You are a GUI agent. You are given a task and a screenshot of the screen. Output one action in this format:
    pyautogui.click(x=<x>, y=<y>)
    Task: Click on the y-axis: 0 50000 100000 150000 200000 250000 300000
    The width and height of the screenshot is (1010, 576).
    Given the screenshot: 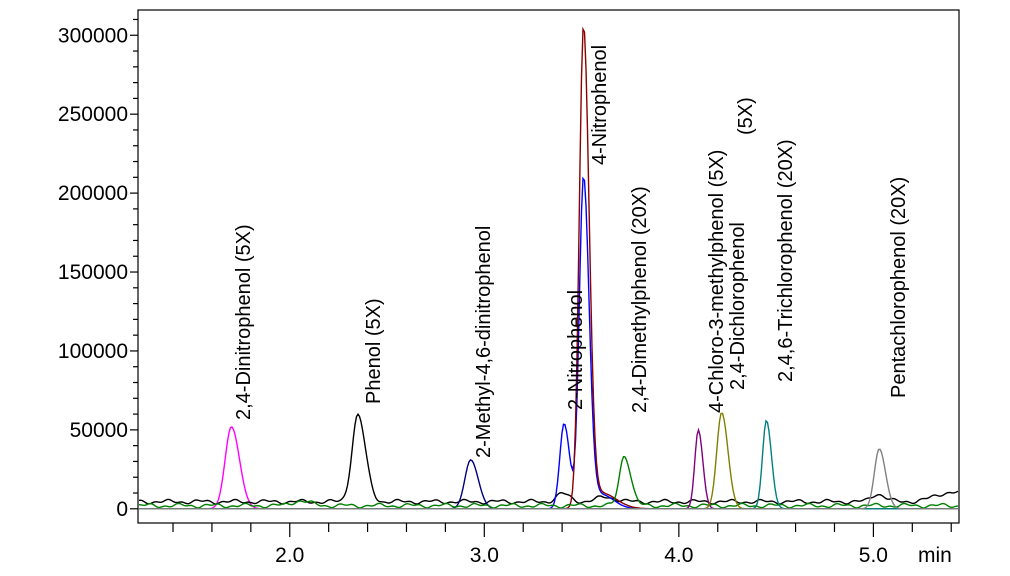 What is the action you would take?
    pyautogui.click(x=98, y=269)
    